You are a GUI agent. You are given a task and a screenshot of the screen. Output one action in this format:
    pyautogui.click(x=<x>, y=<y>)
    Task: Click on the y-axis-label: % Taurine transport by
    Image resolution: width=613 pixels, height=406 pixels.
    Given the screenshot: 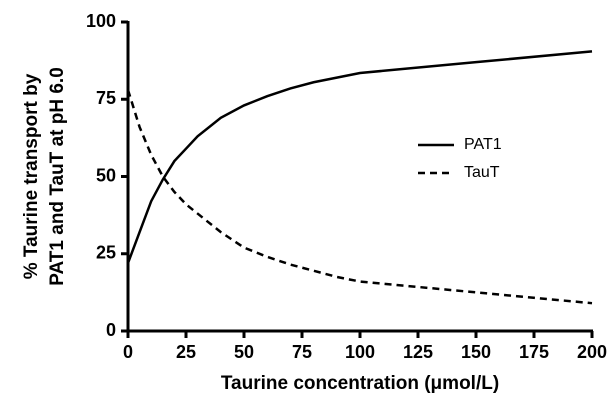 What is the action you would take?
    pyautogui.click(x=31, y=176)
    